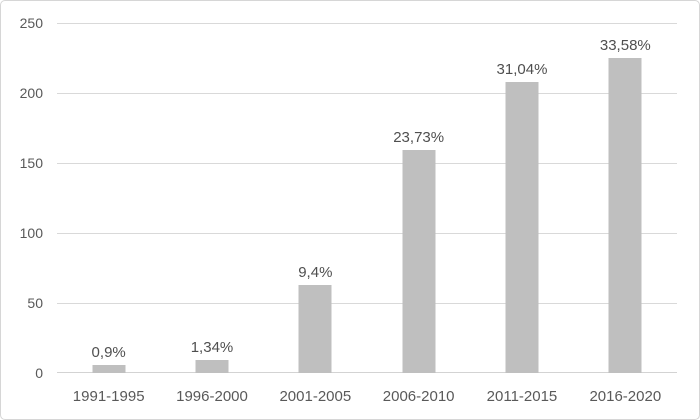  Describe the element at coordinates (418, 396) in the screenshot. I see `x-tick-label: 2006-2010` at that location.